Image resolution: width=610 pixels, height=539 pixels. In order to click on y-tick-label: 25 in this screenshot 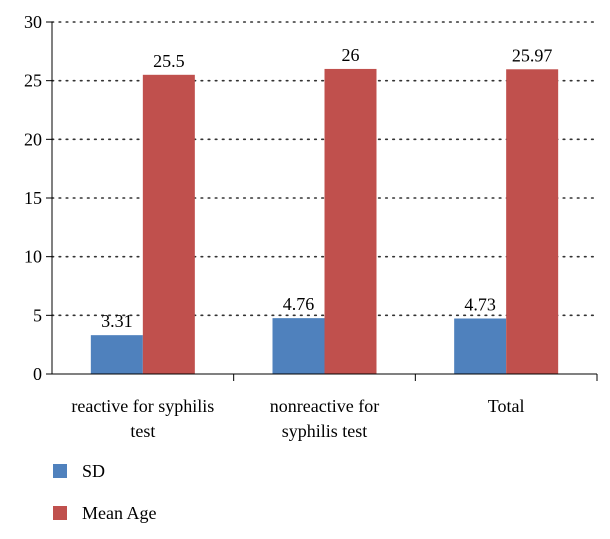, I will do `click(33, 81)`.